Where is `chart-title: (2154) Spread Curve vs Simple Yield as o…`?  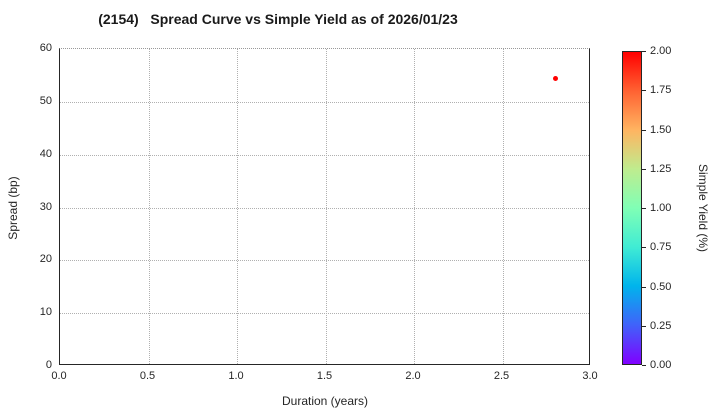 chart-title: (2154) Spread Curve vs Simple Yield as o… is located at coordinates (278, 19).